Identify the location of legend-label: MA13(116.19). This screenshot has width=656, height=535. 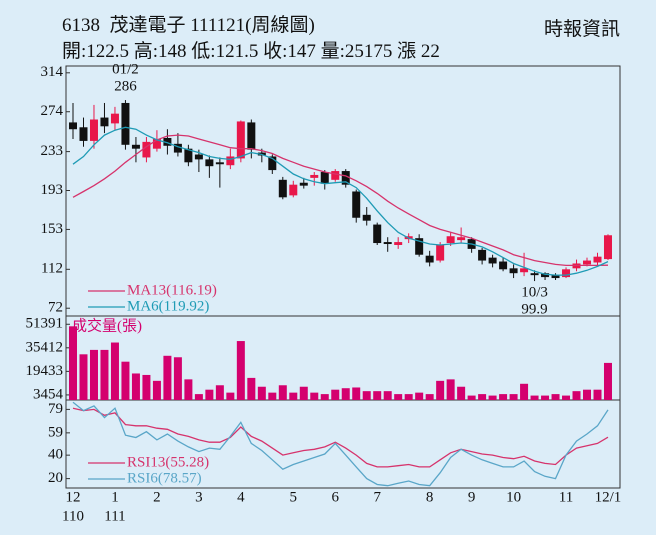
(172, 290).